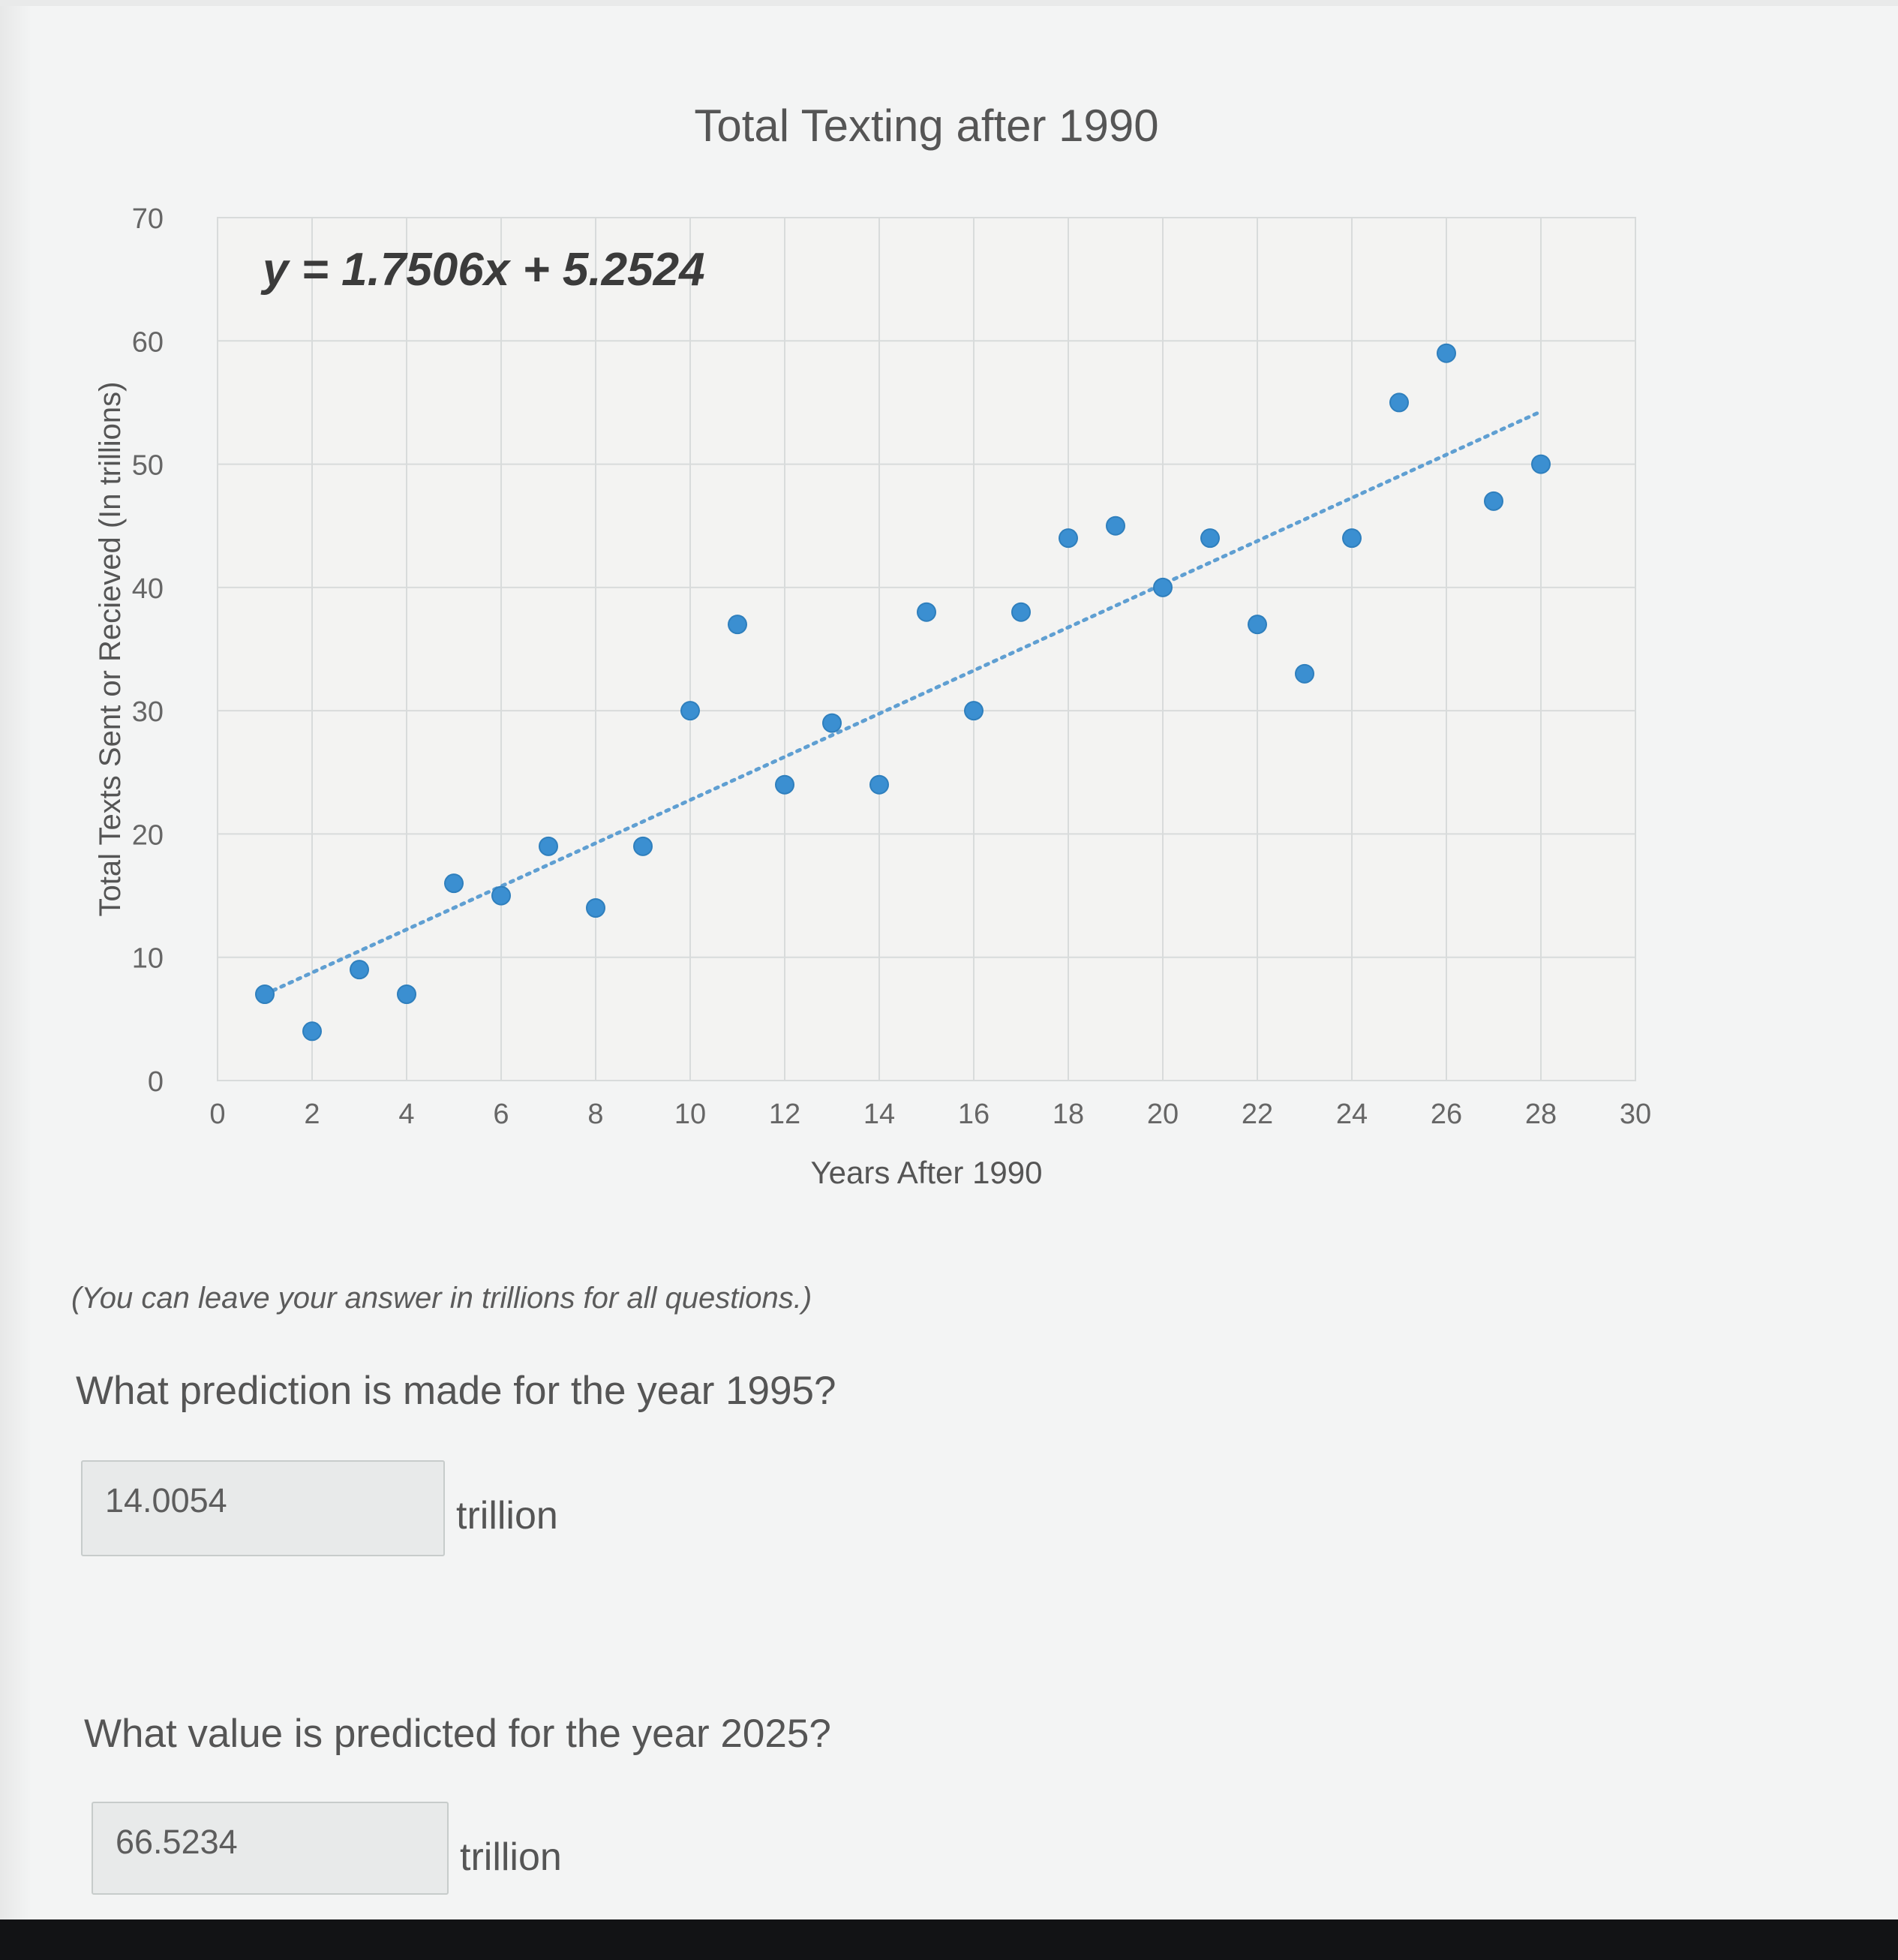  Describe the element at coordinates (148, 835) in the screenshot. I see `y-tick-label: 20` at that location.